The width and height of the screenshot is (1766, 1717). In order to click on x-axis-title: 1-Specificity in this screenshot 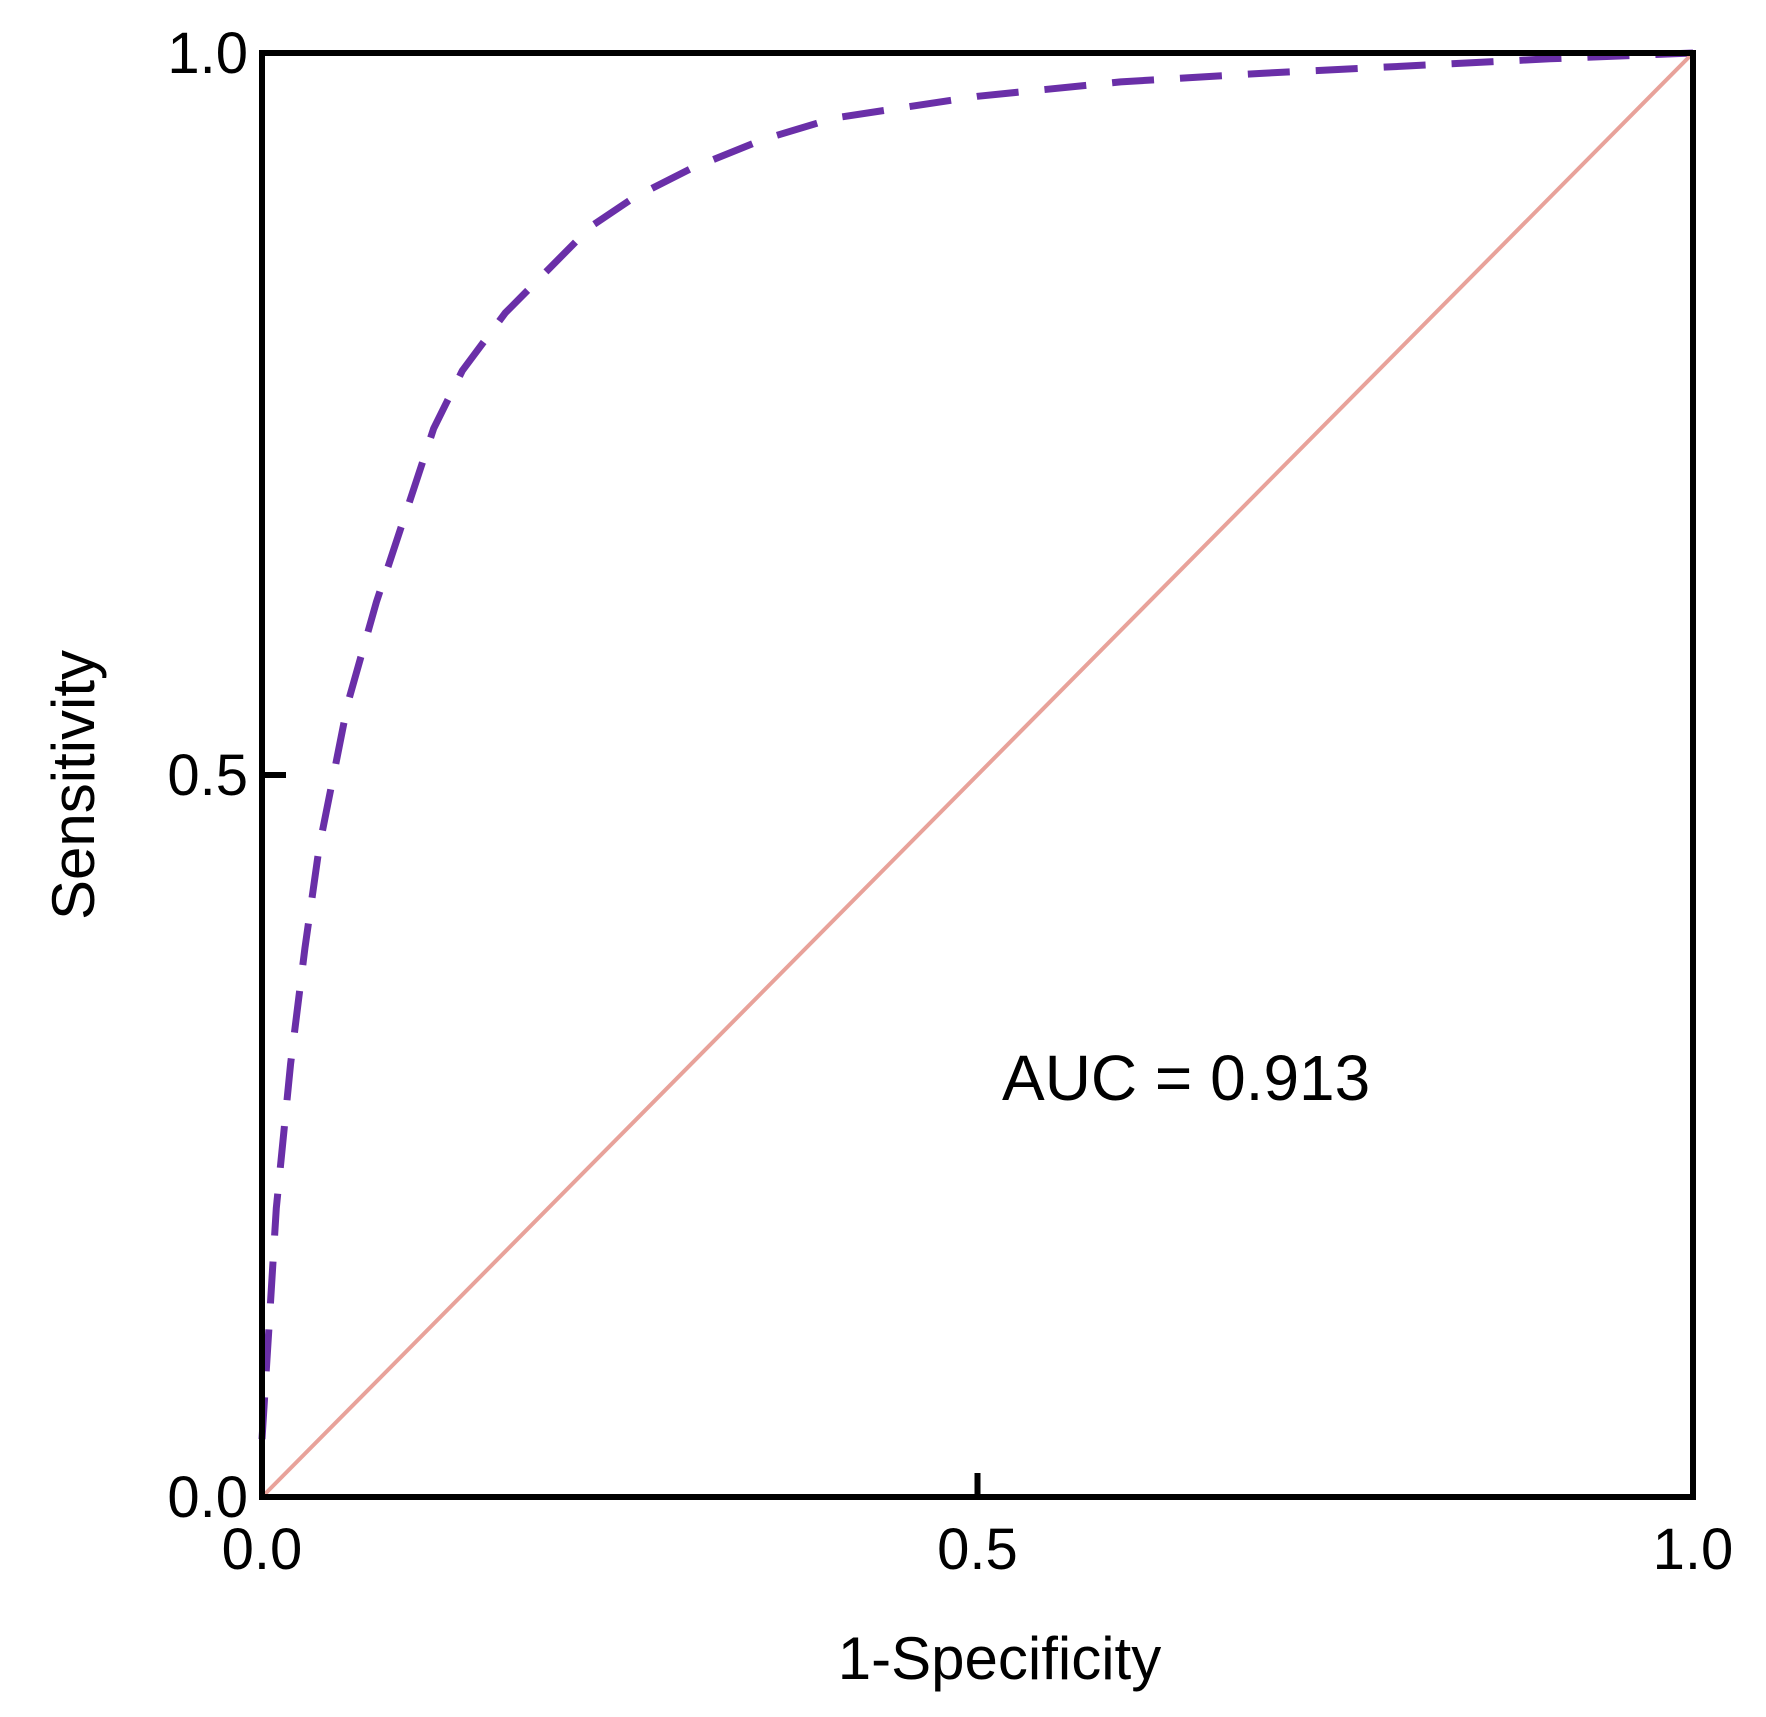, I will do `click(999, 1658)`.